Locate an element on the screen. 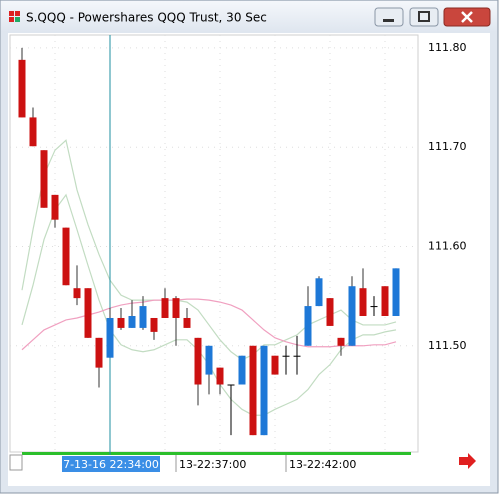  scroll-bar is located at coordinates (216, 453).